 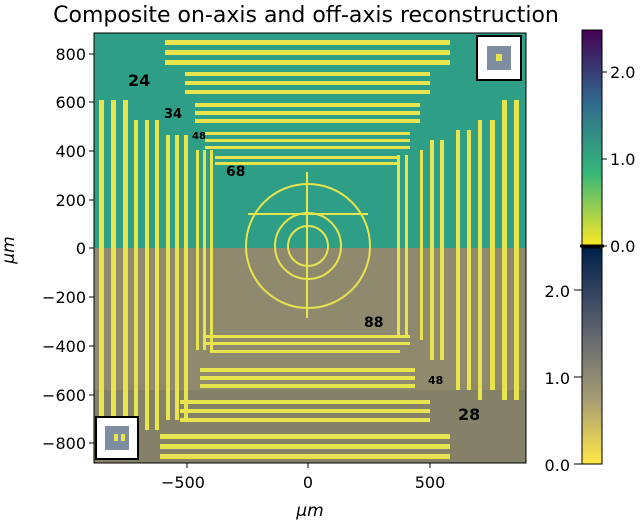 What do you see at coordinates (308, 482) in the screenshot?
I see `x-tick-label: 0` at bounding box center [308, 482].